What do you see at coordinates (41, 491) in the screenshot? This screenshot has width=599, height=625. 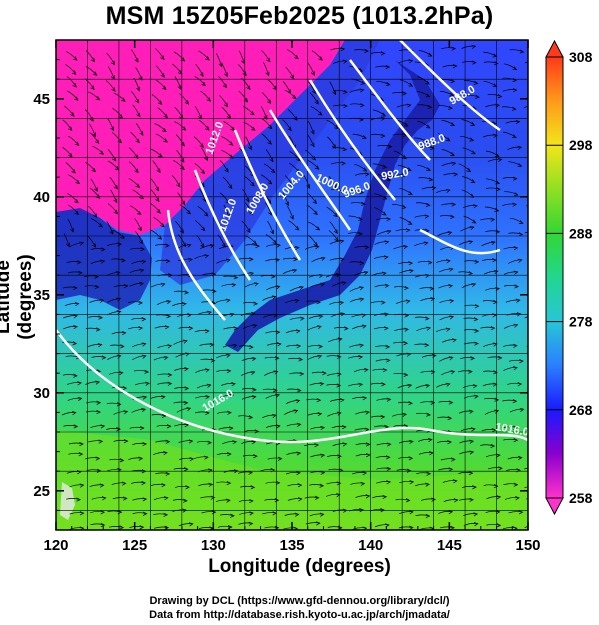 I see `y-tick-label: 25` at bounding box center [41, 491].